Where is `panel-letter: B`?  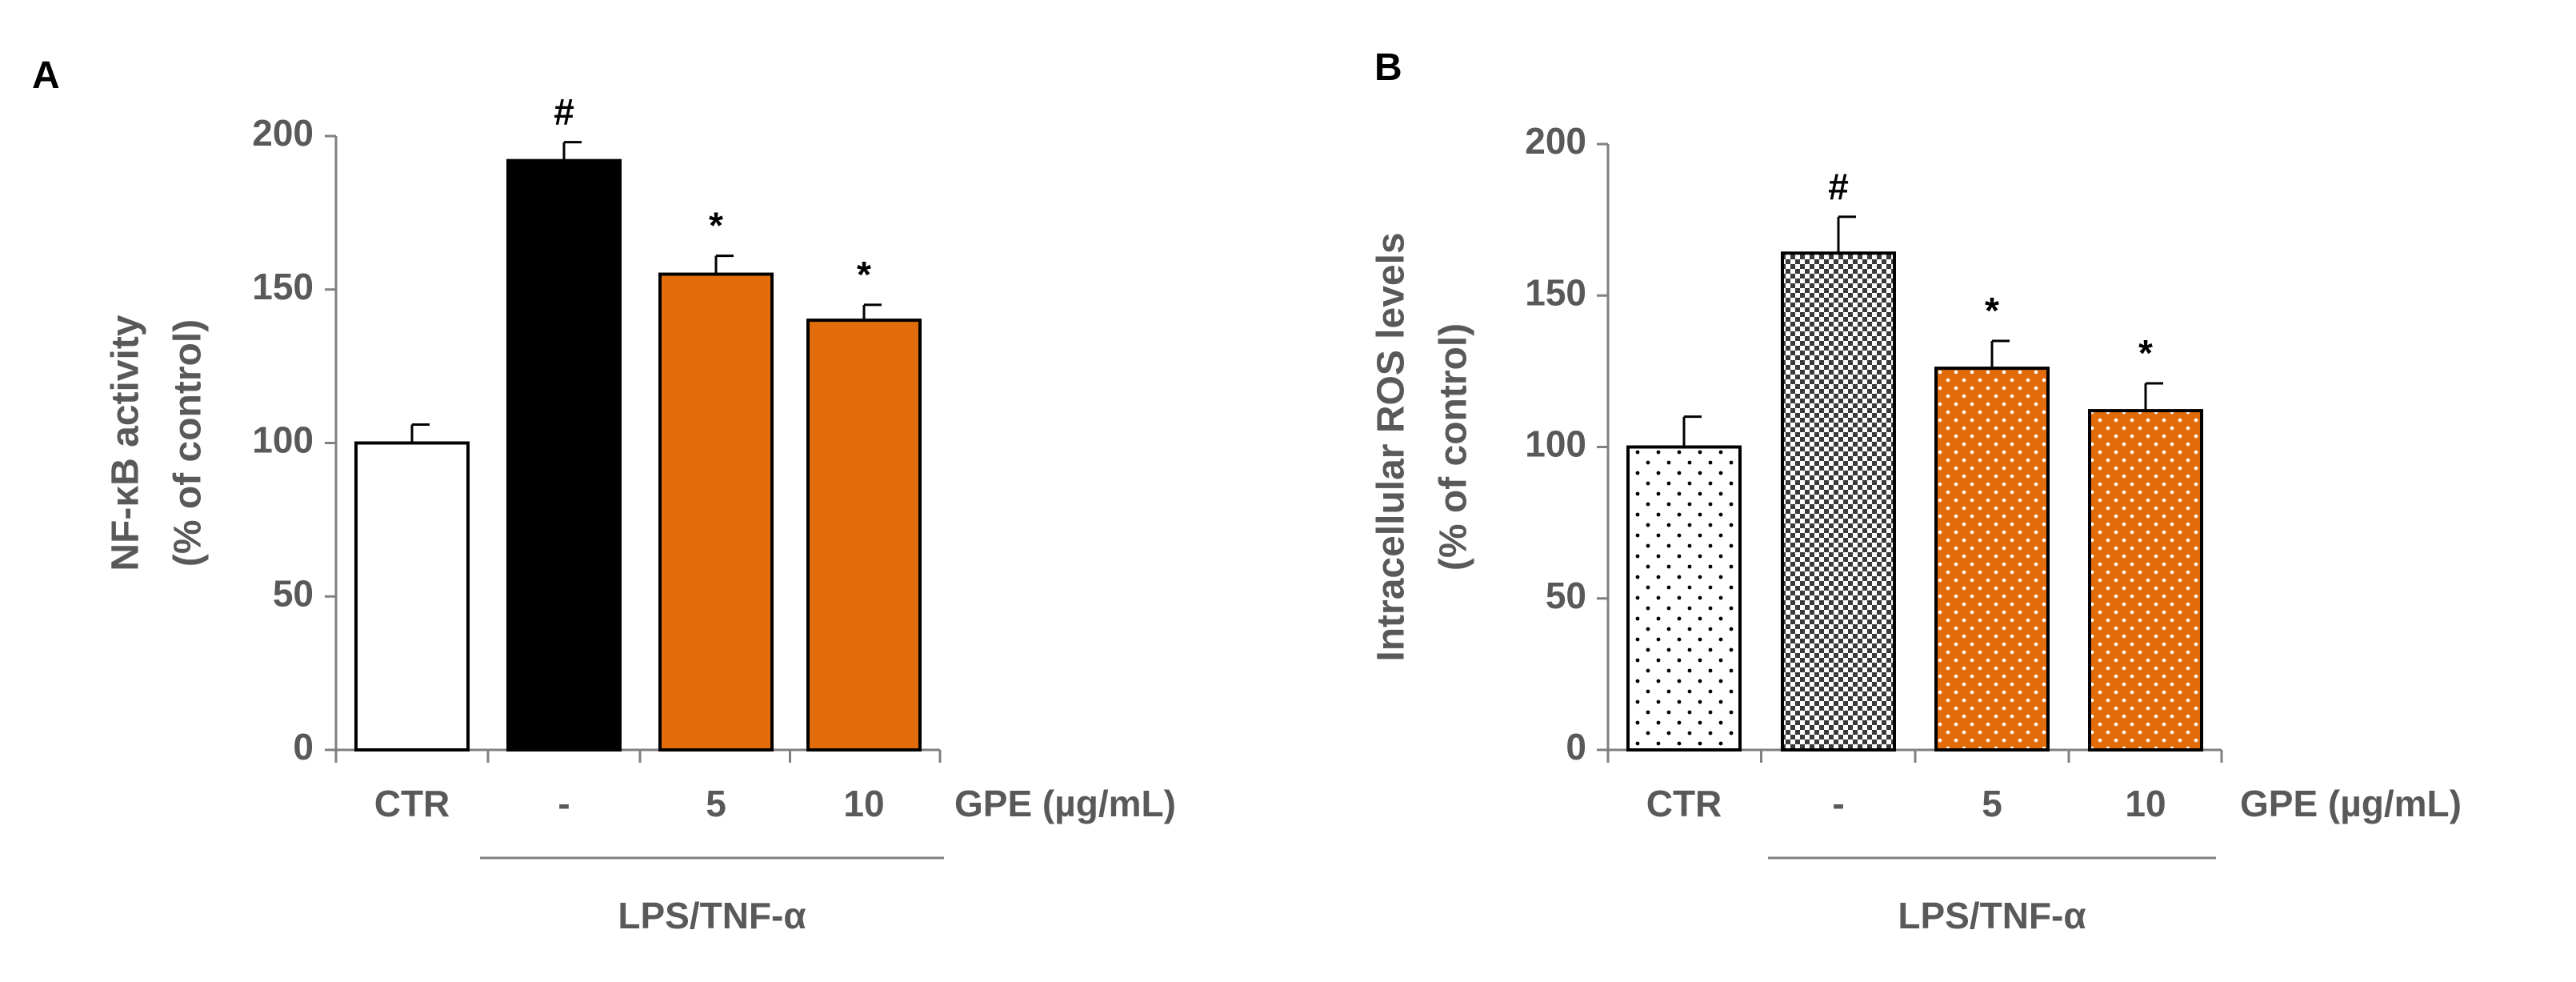 panel-letter: B is located at coordinates (1388, 67).